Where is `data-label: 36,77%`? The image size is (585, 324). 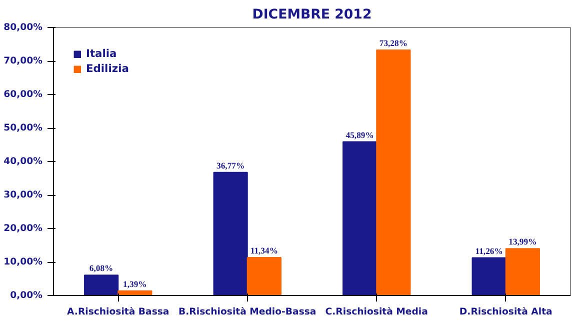
data-label: 36,77% is located at coordinates (230, 165).